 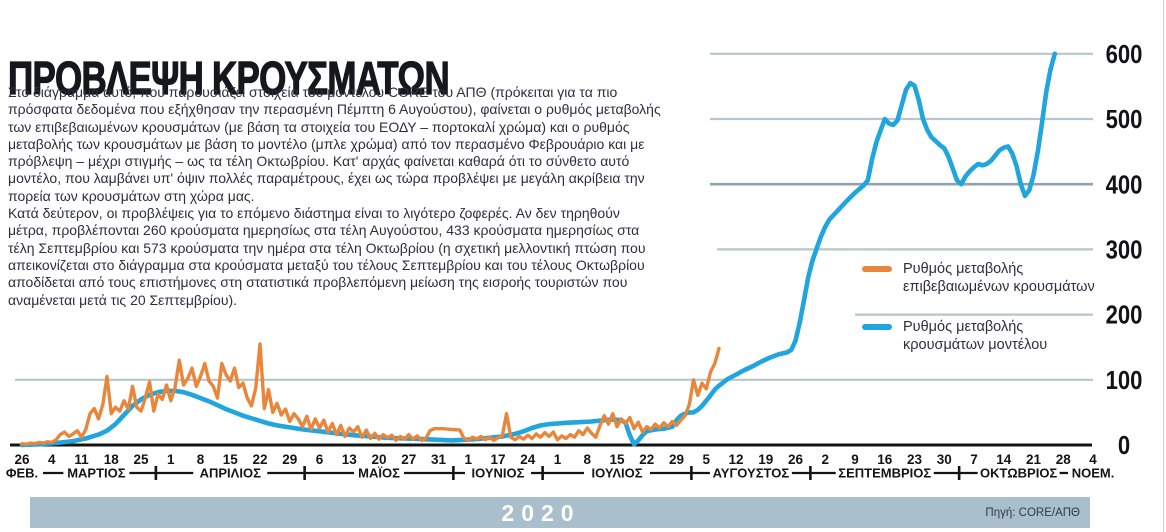 I want to click on y-tick-label: 300, so click(x=1124, y=250).